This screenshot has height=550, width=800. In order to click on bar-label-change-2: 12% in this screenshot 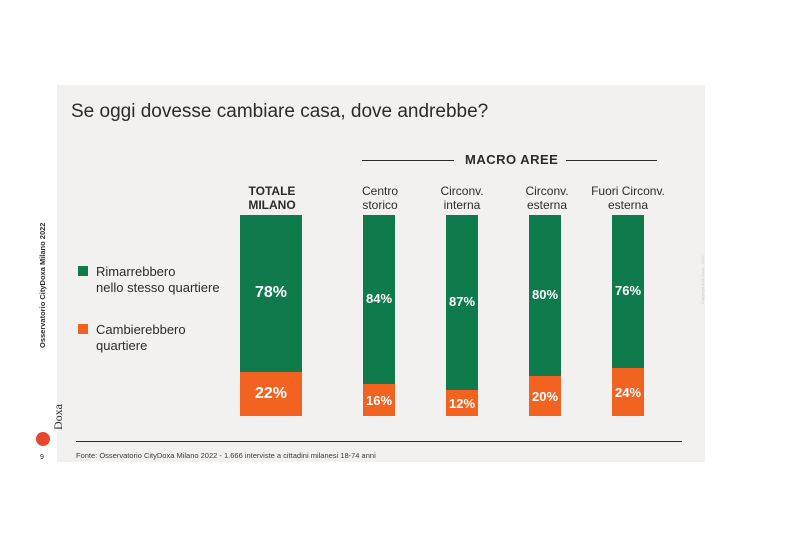, I will do `click(462, 403)`.